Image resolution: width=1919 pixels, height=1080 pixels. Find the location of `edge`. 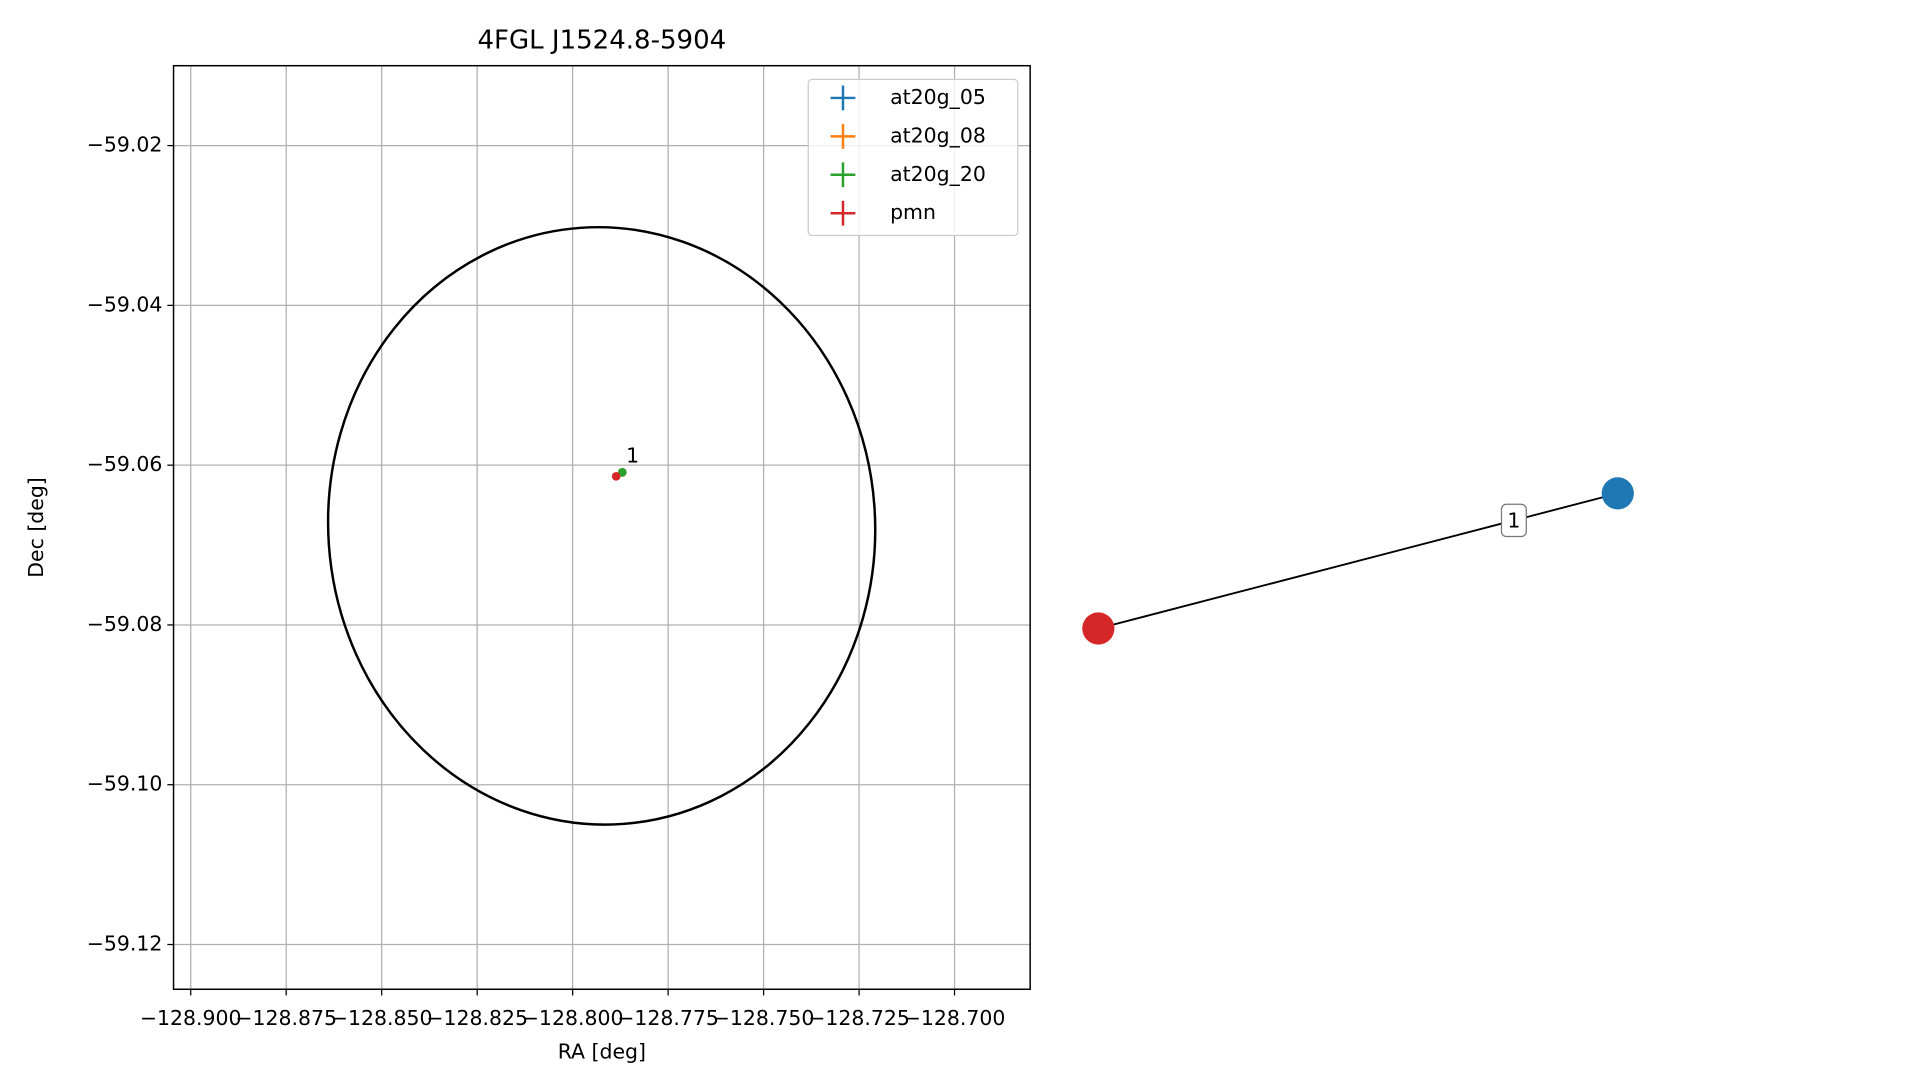

edge is located at coordinates (1358, 561).